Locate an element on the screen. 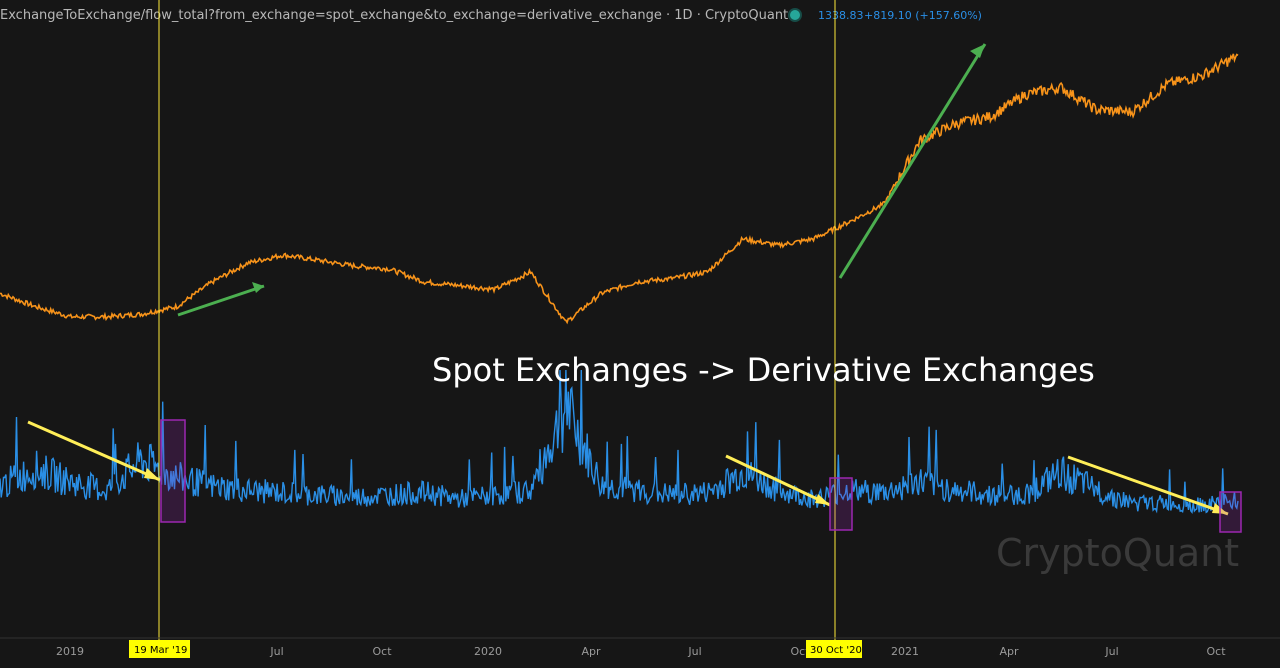 This screenshot has height=668, width=1280. x-tick-label: 2020 is located at coordinates (488, 651).